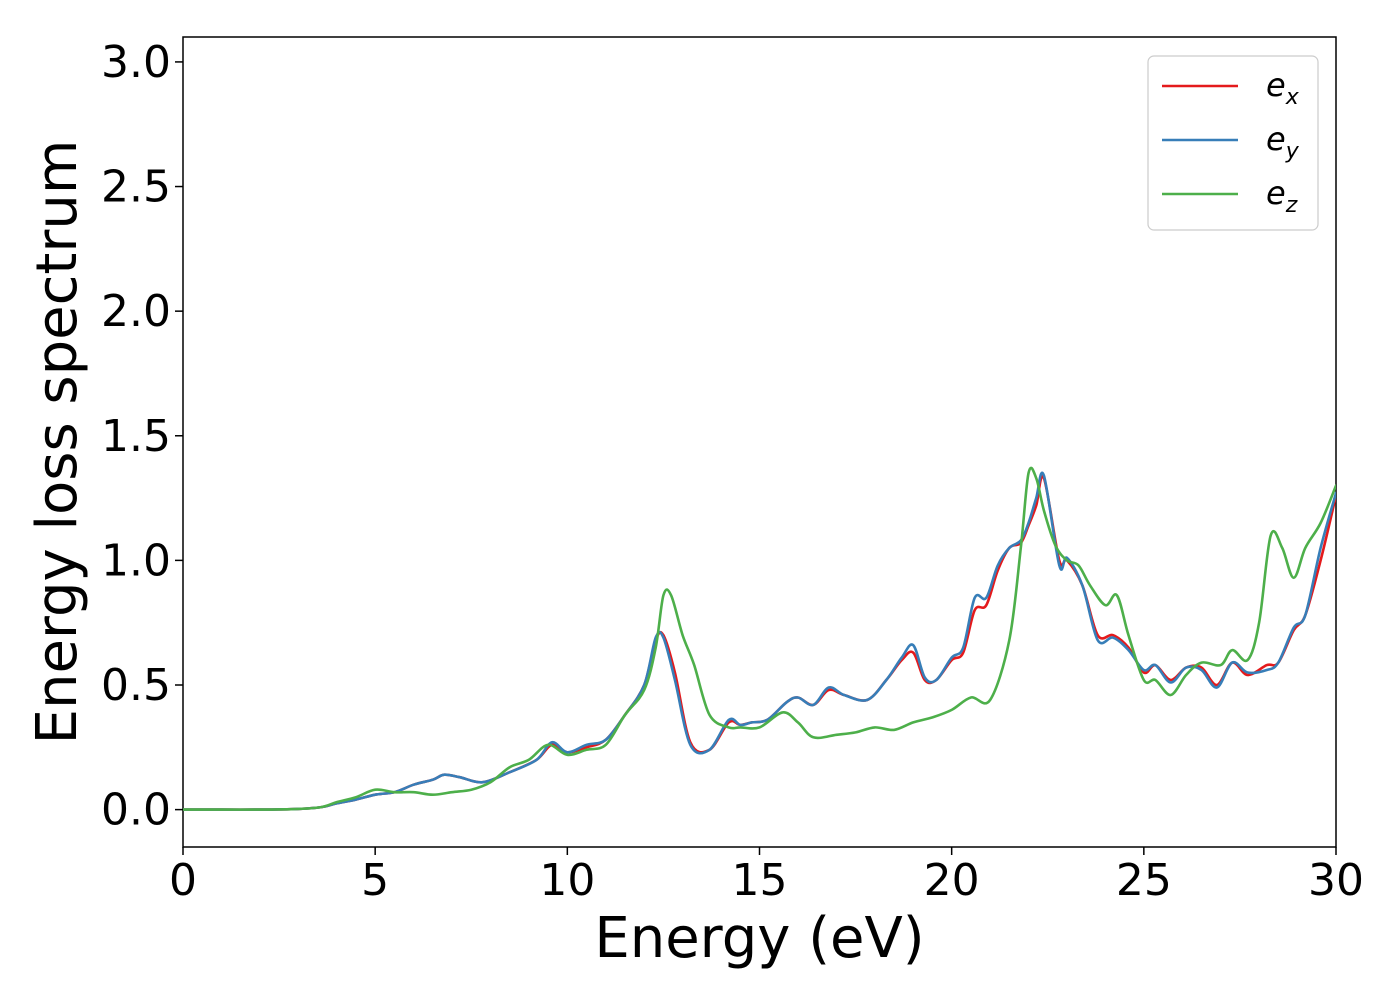  I want to click on x-tick-label: 5, so click(375, 880).